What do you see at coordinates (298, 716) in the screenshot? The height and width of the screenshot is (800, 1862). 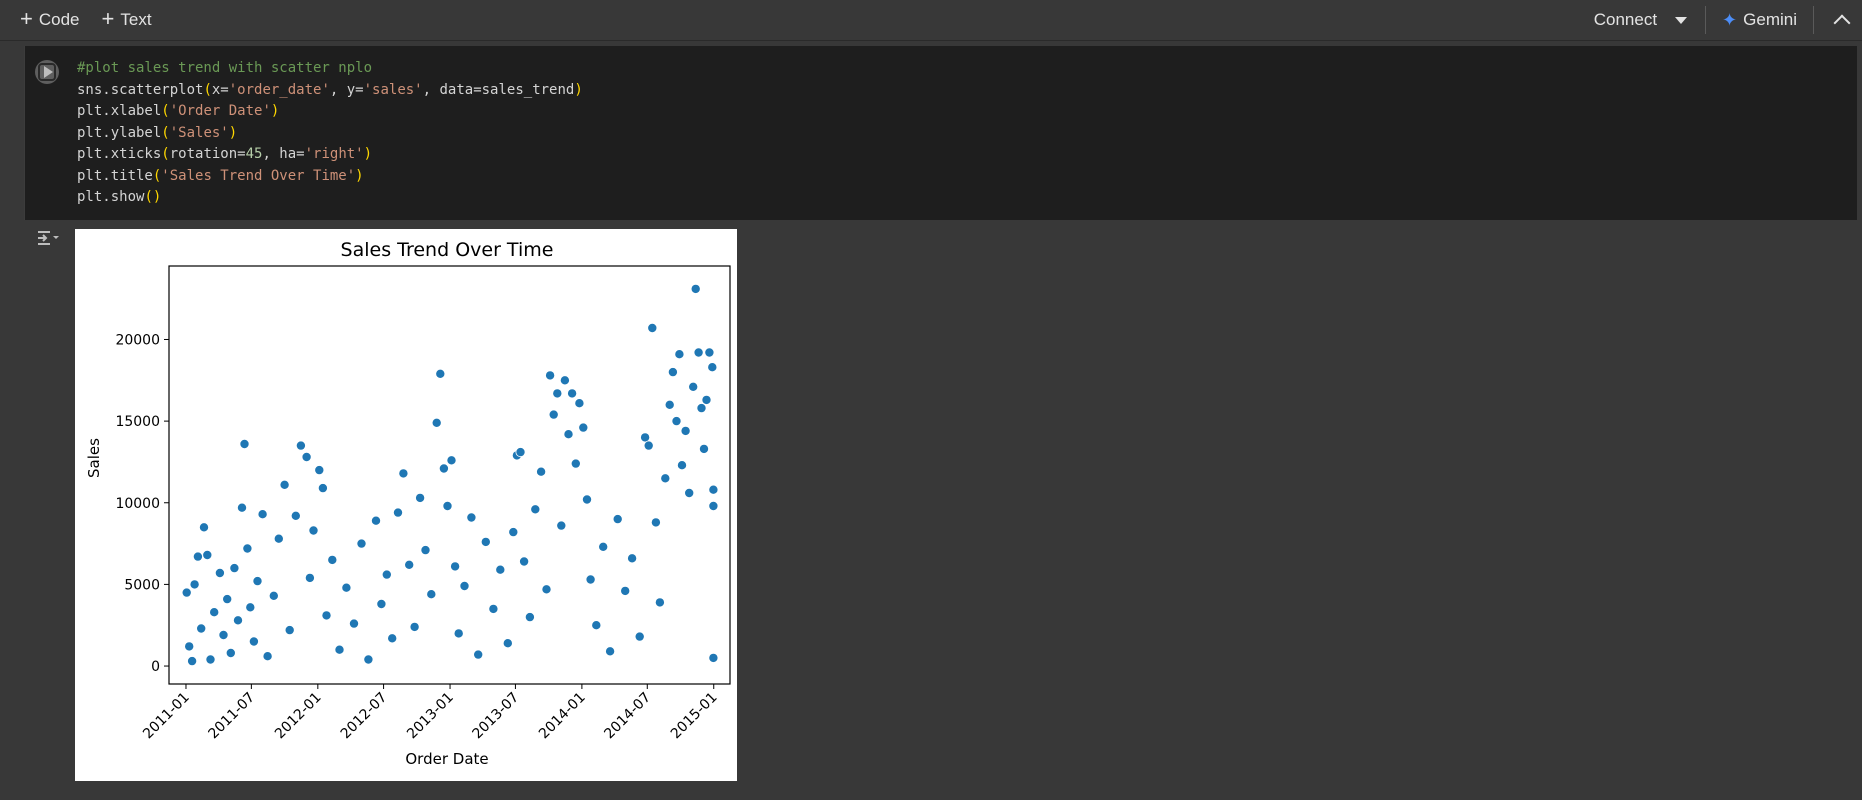 I see `x-tick-label: 2012-01` at bounding box center [298, 716].